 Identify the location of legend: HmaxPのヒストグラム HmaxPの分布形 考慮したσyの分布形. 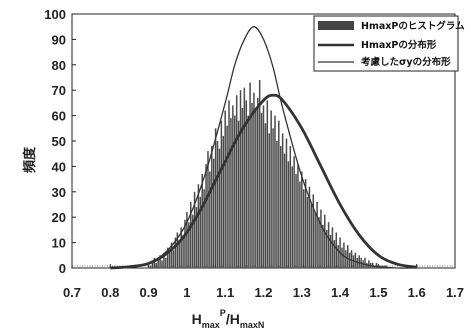
(389, 43).